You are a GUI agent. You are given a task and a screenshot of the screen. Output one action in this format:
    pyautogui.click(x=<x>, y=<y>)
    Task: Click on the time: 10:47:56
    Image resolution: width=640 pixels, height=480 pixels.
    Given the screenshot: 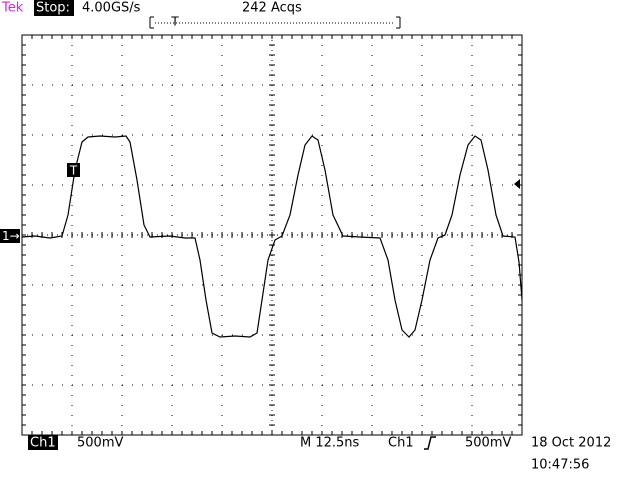 What is the action you would take?
    pyautogui.click(x=560, y=465)
    